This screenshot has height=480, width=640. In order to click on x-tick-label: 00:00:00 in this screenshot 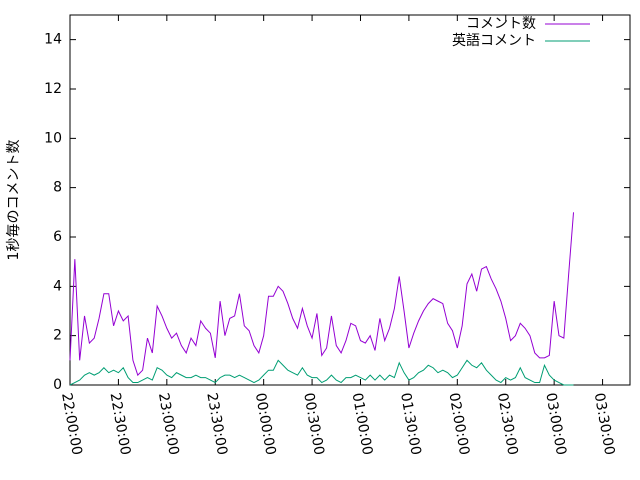, I will do `click(265, 424)`.